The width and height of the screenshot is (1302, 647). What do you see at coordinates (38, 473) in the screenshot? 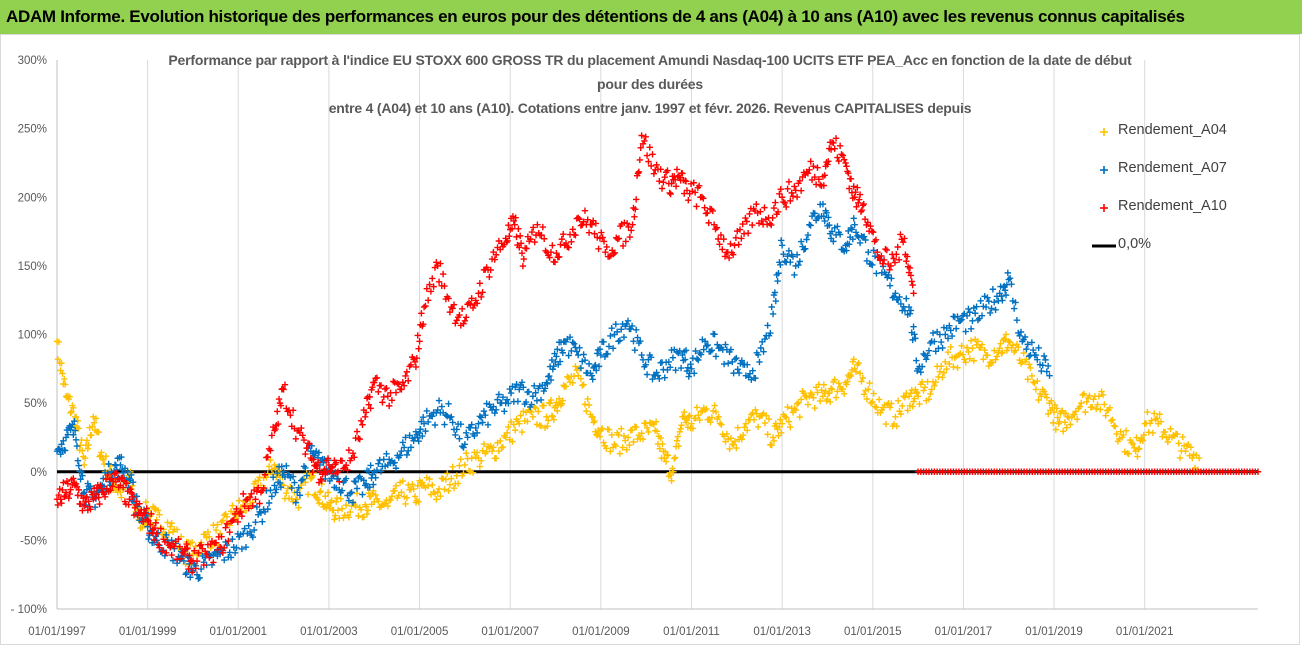
I see `y-tick-label: 0%` at bounding box center [38, 473].